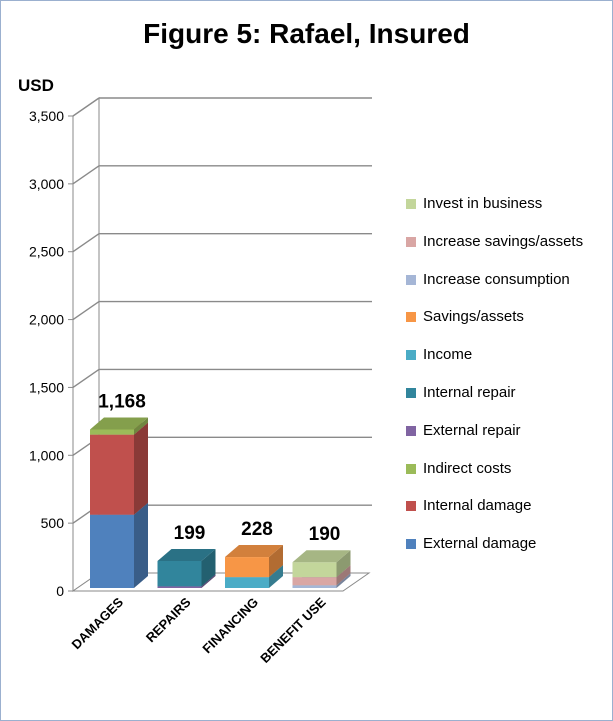  I want to click on y-tick-label: 3,500, so click(46, 116).